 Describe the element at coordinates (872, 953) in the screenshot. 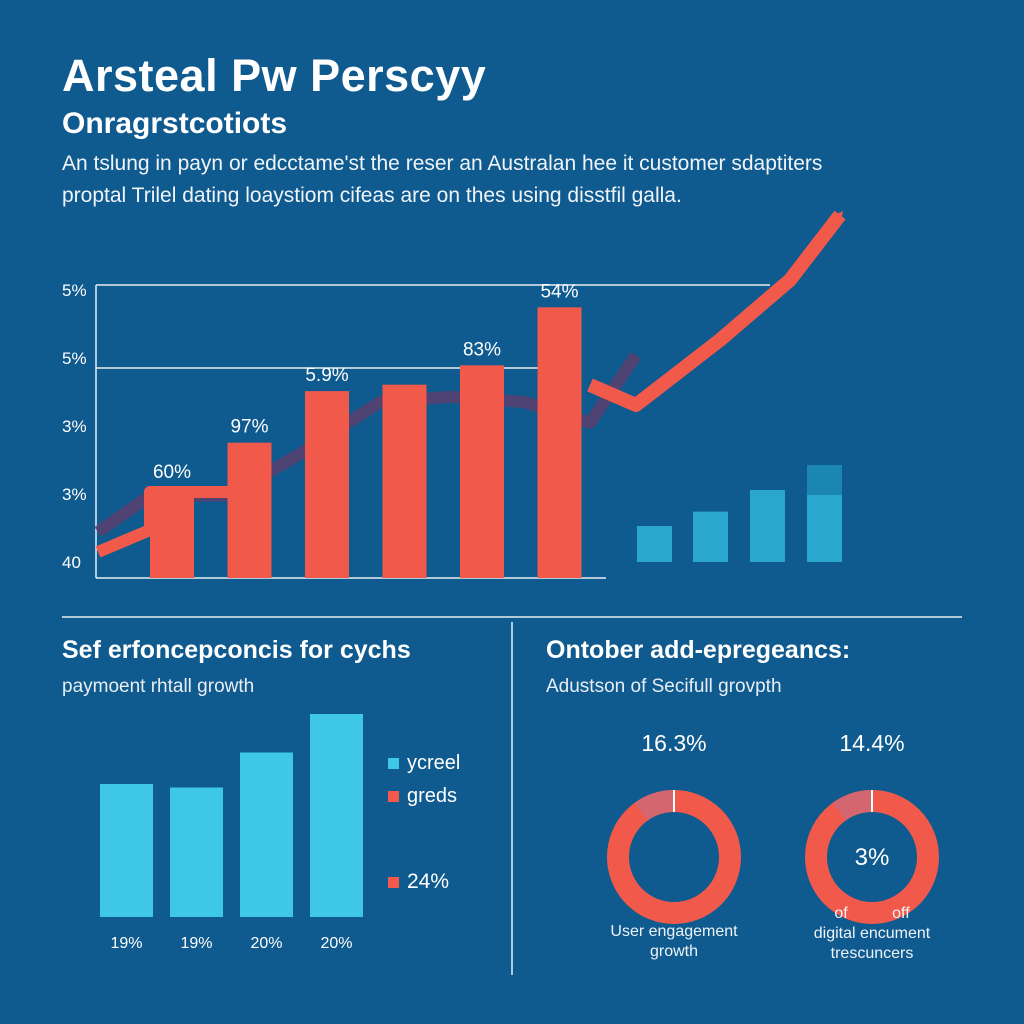

I see `caption-line: trescuncers` at that location.